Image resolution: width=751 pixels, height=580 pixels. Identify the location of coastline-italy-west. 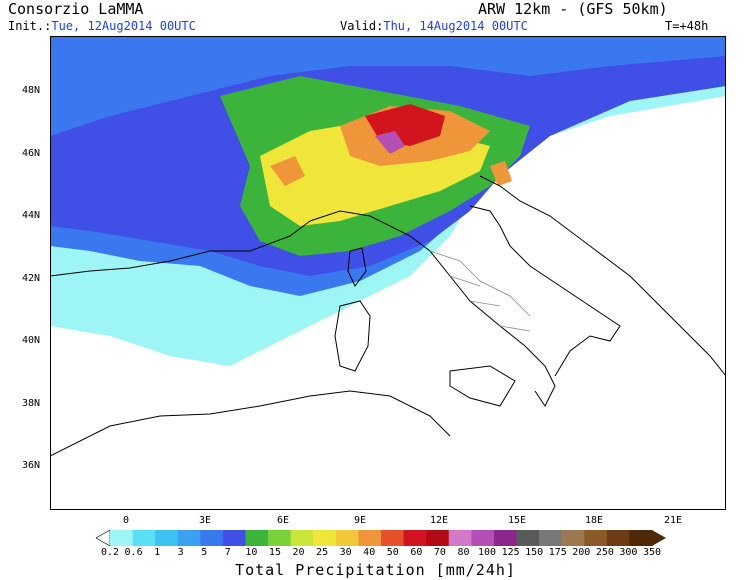
(432, 308).